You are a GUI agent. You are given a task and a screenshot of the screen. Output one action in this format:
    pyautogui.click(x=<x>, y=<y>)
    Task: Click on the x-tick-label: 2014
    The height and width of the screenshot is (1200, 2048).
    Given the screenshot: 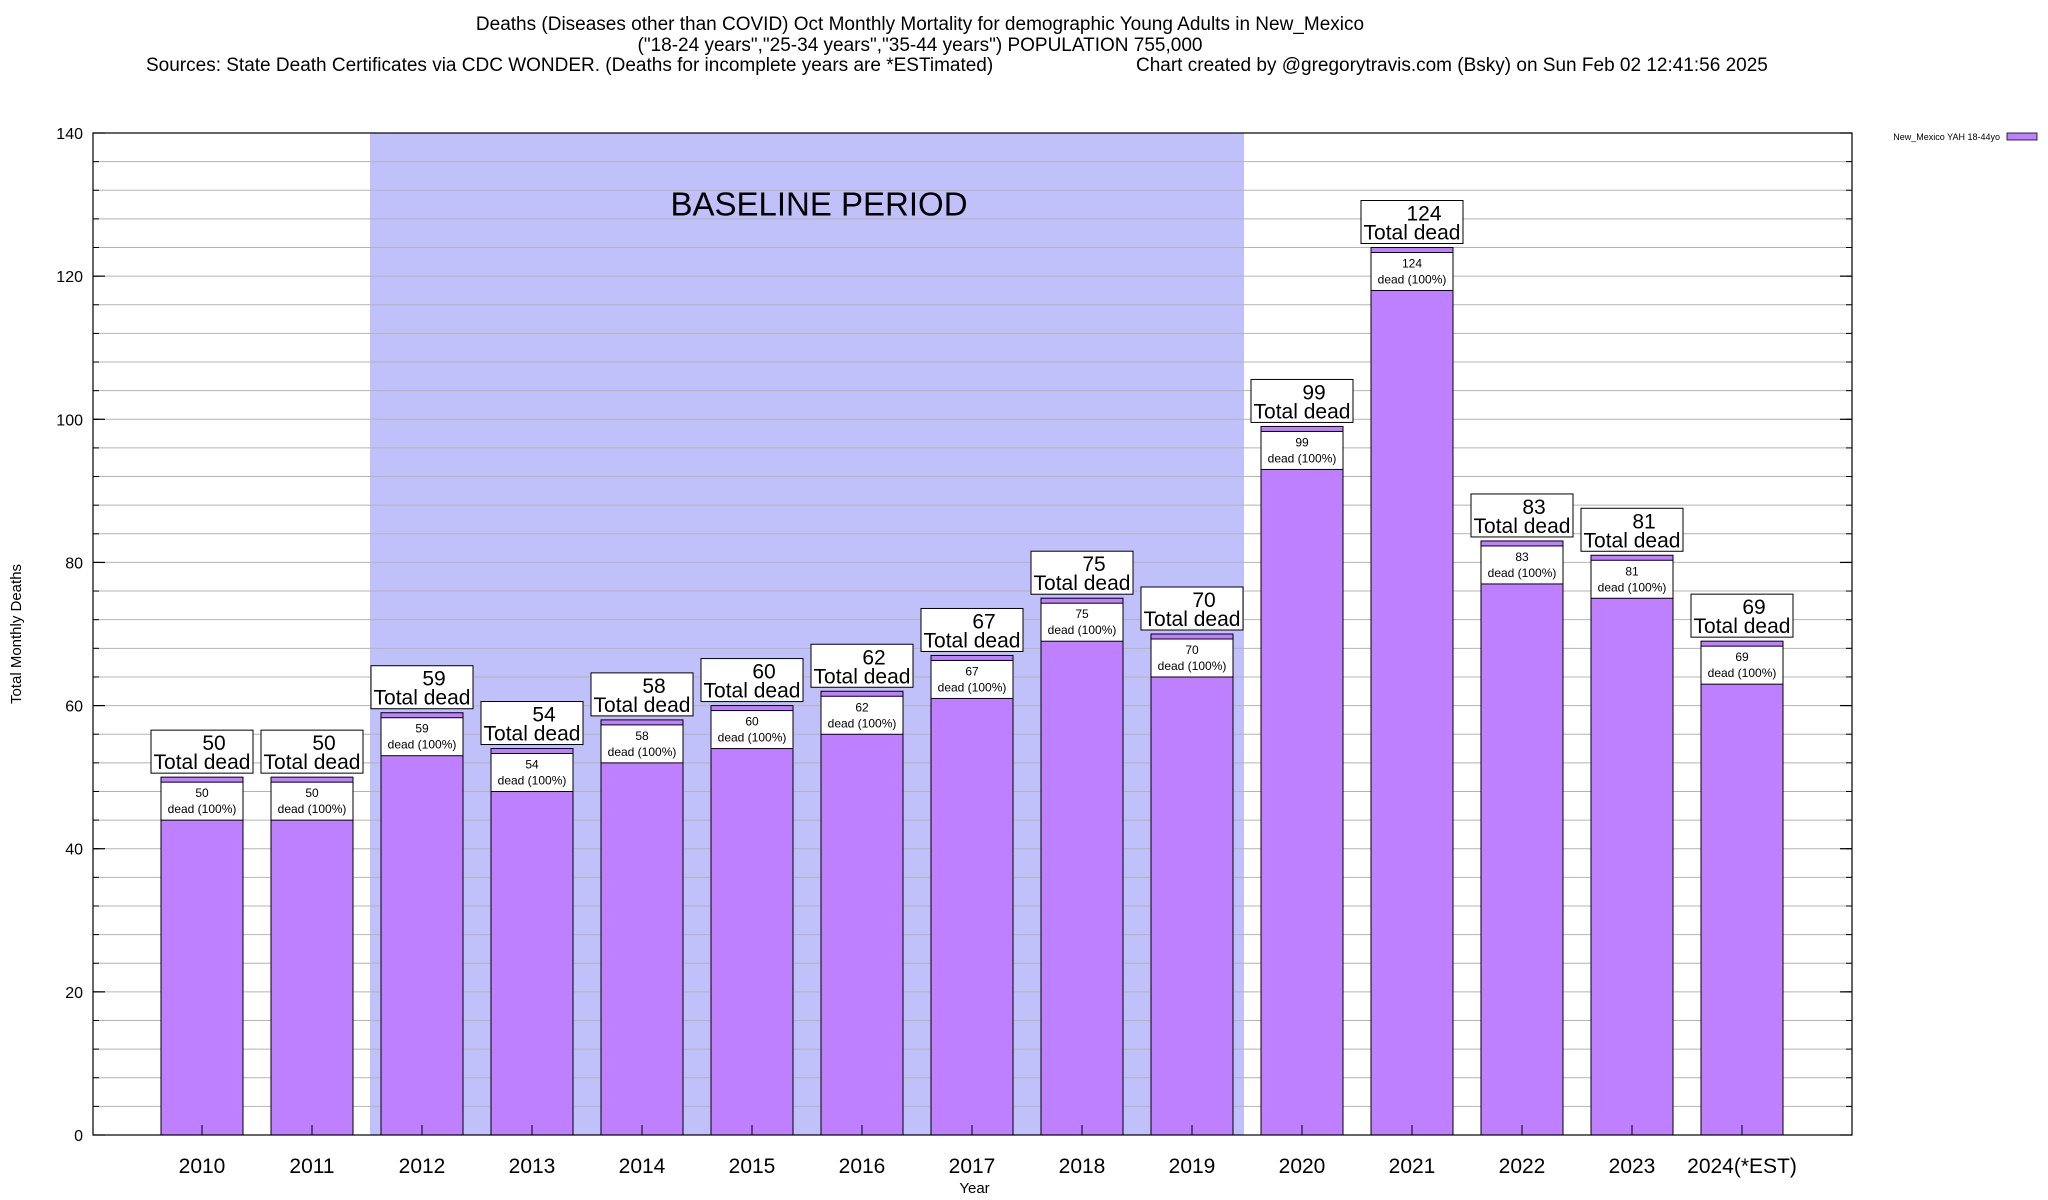 What is the action you would take?
    pyautogui.click(x=642, y=1166)
    